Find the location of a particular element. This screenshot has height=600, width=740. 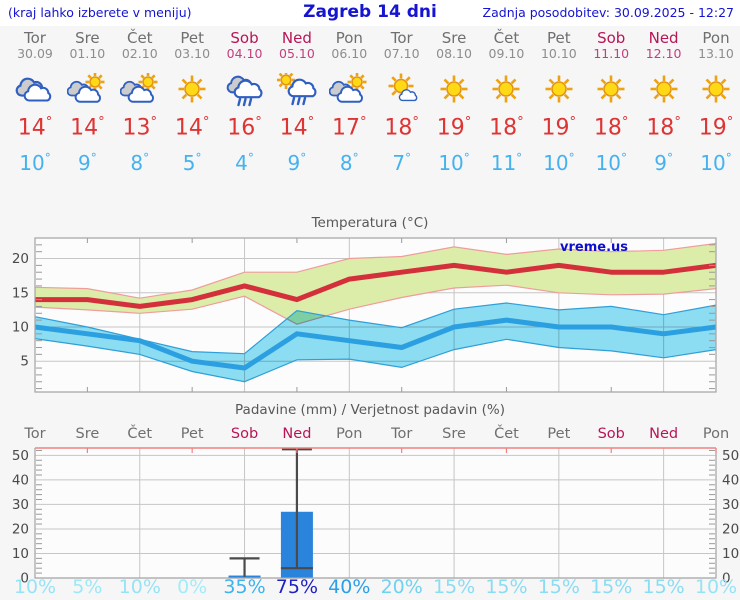

day-date: 06.10 is located at coordinates (349, 53).